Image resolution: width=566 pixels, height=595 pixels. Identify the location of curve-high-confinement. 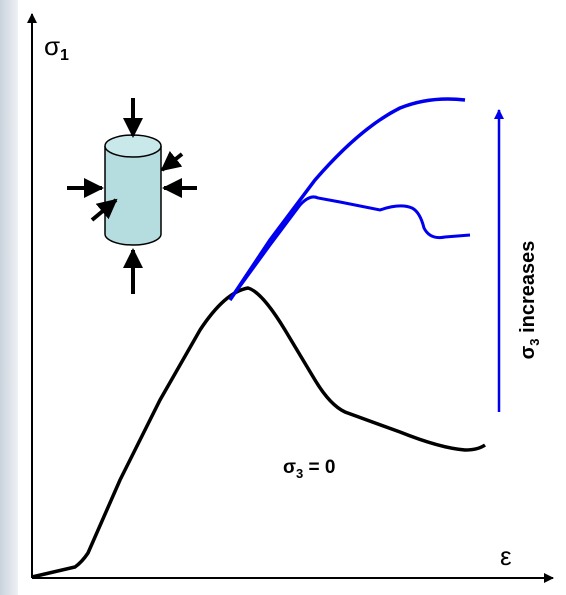
(347, 199).